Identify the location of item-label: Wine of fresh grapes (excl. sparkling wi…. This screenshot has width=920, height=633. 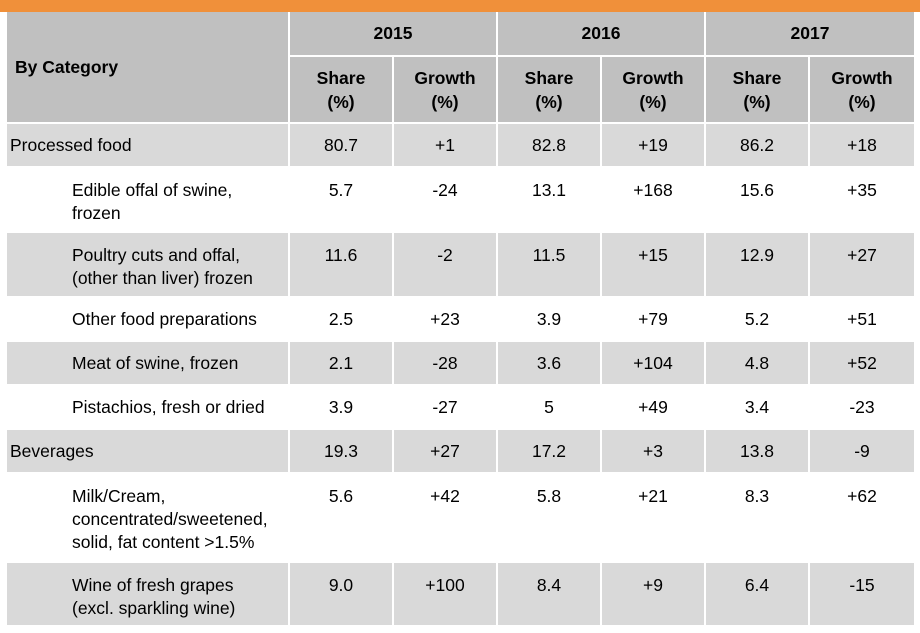
(148, 594).